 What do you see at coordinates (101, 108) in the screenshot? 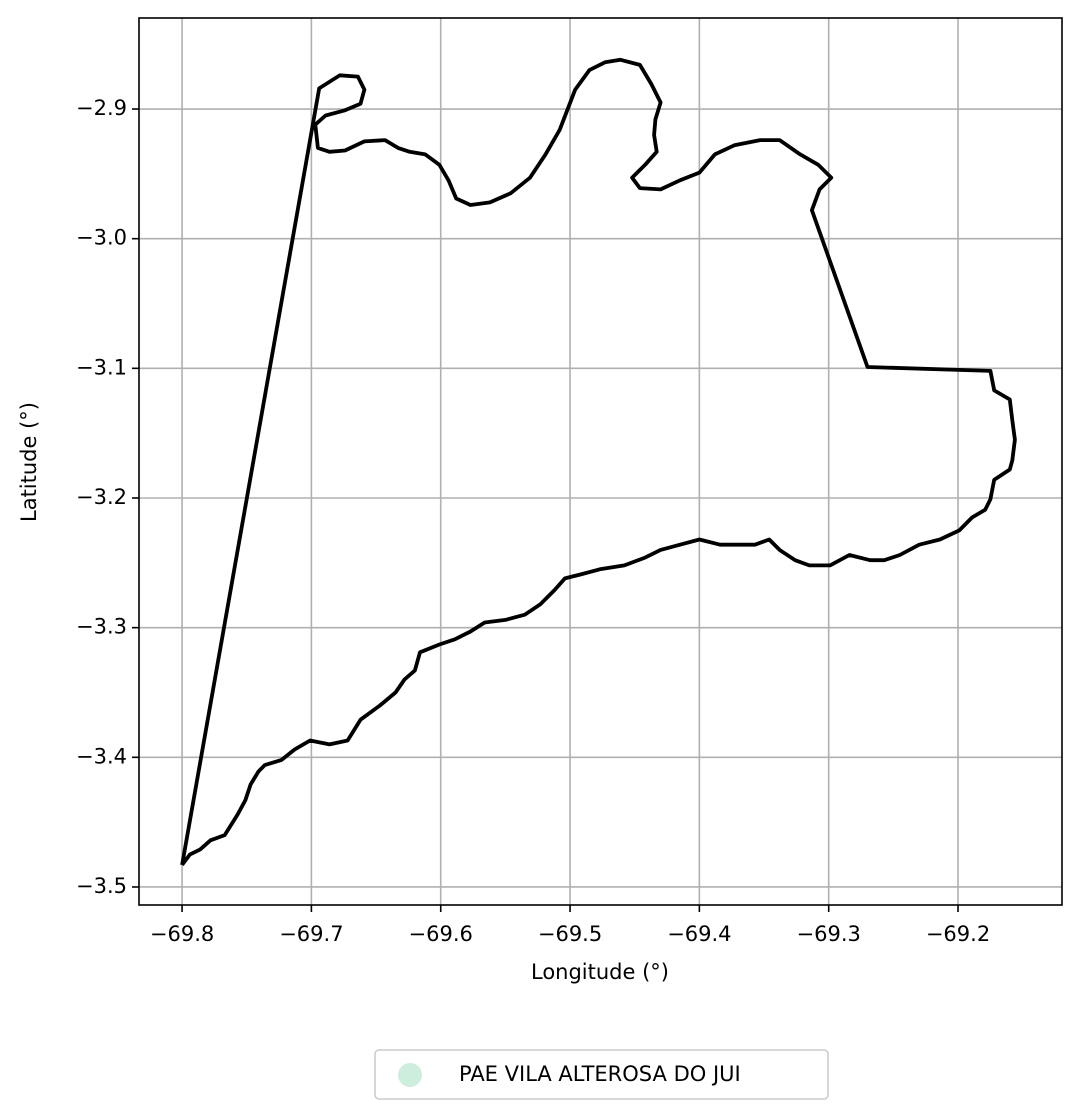
I see `y-tick-label: −2.9` at bounding box center [101, 108].